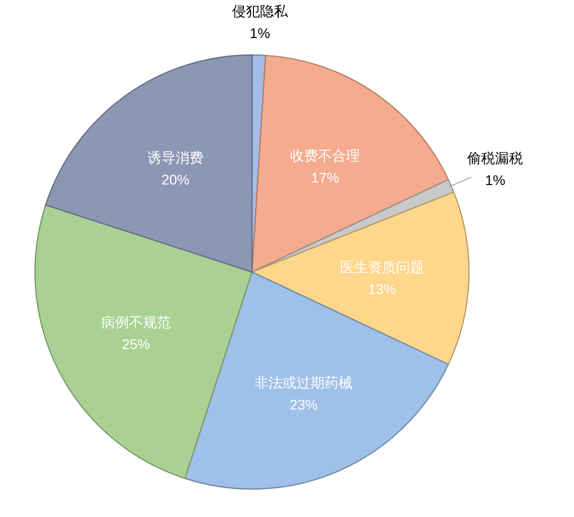  I want to click on slice-label: 侵犯隐私, so click(260, 11).